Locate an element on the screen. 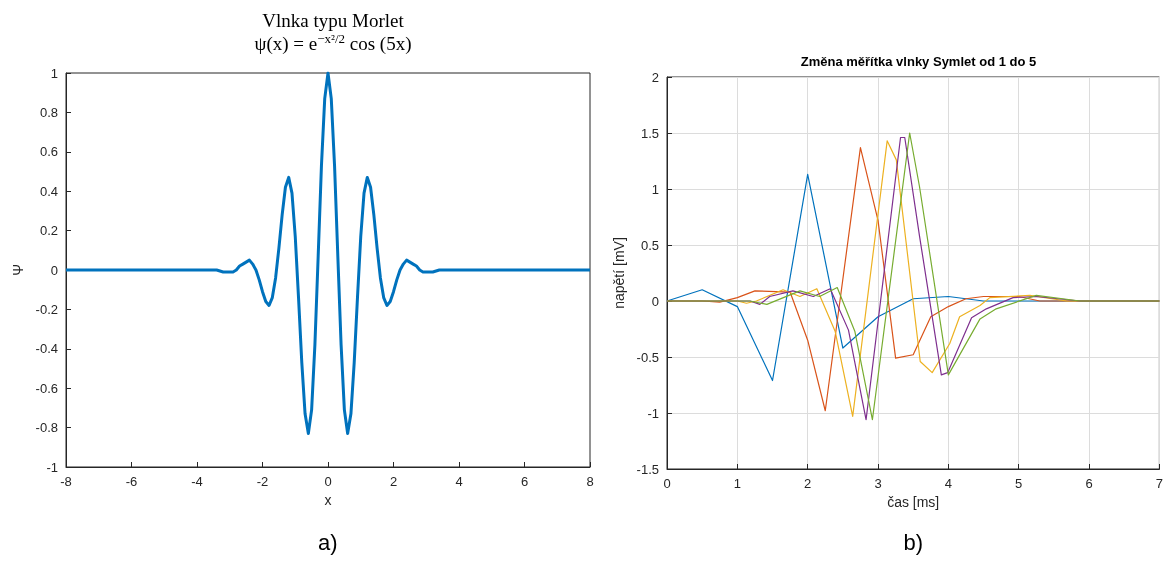 The height and width of the screenshot is (561, 1166). x-tick-label: 8 is located at coordinates (590, 481).